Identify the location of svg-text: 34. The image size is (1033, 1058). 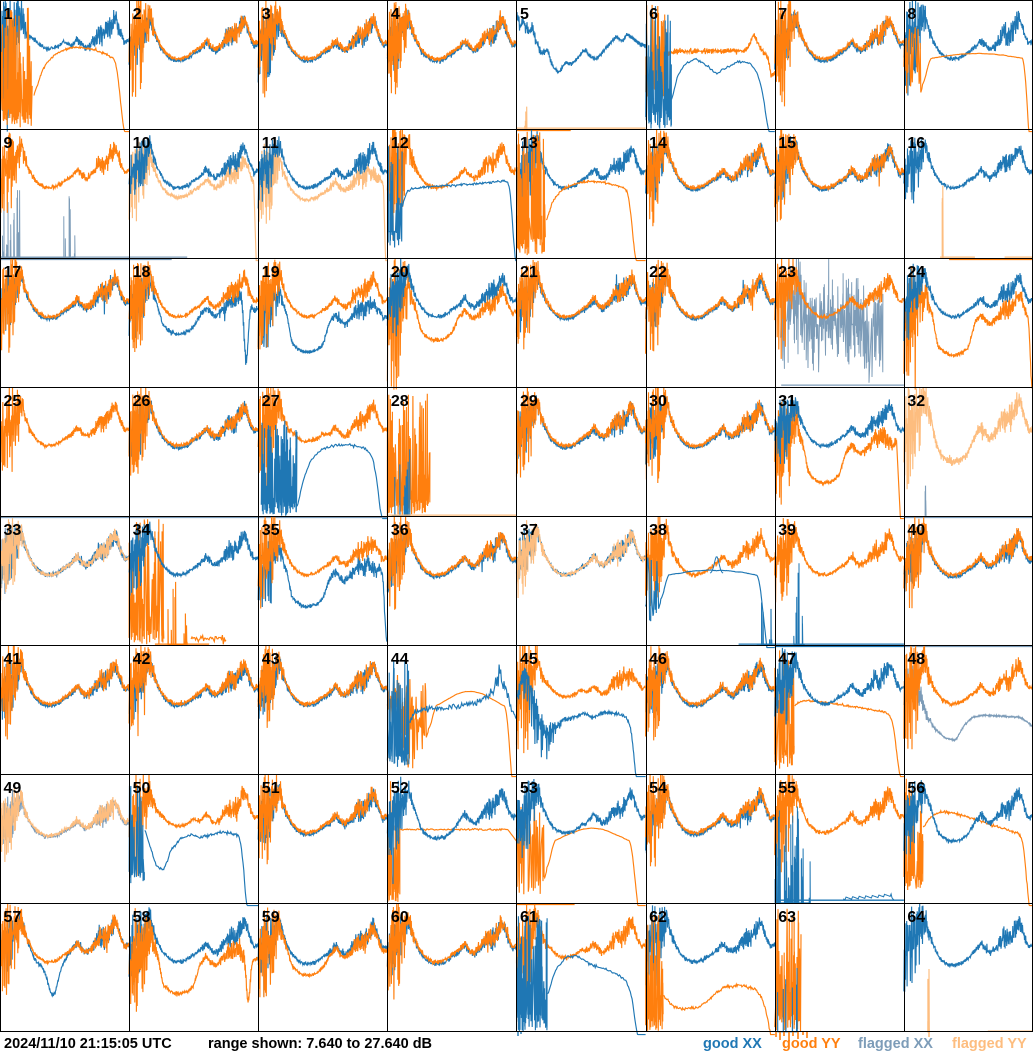
(142, 530).